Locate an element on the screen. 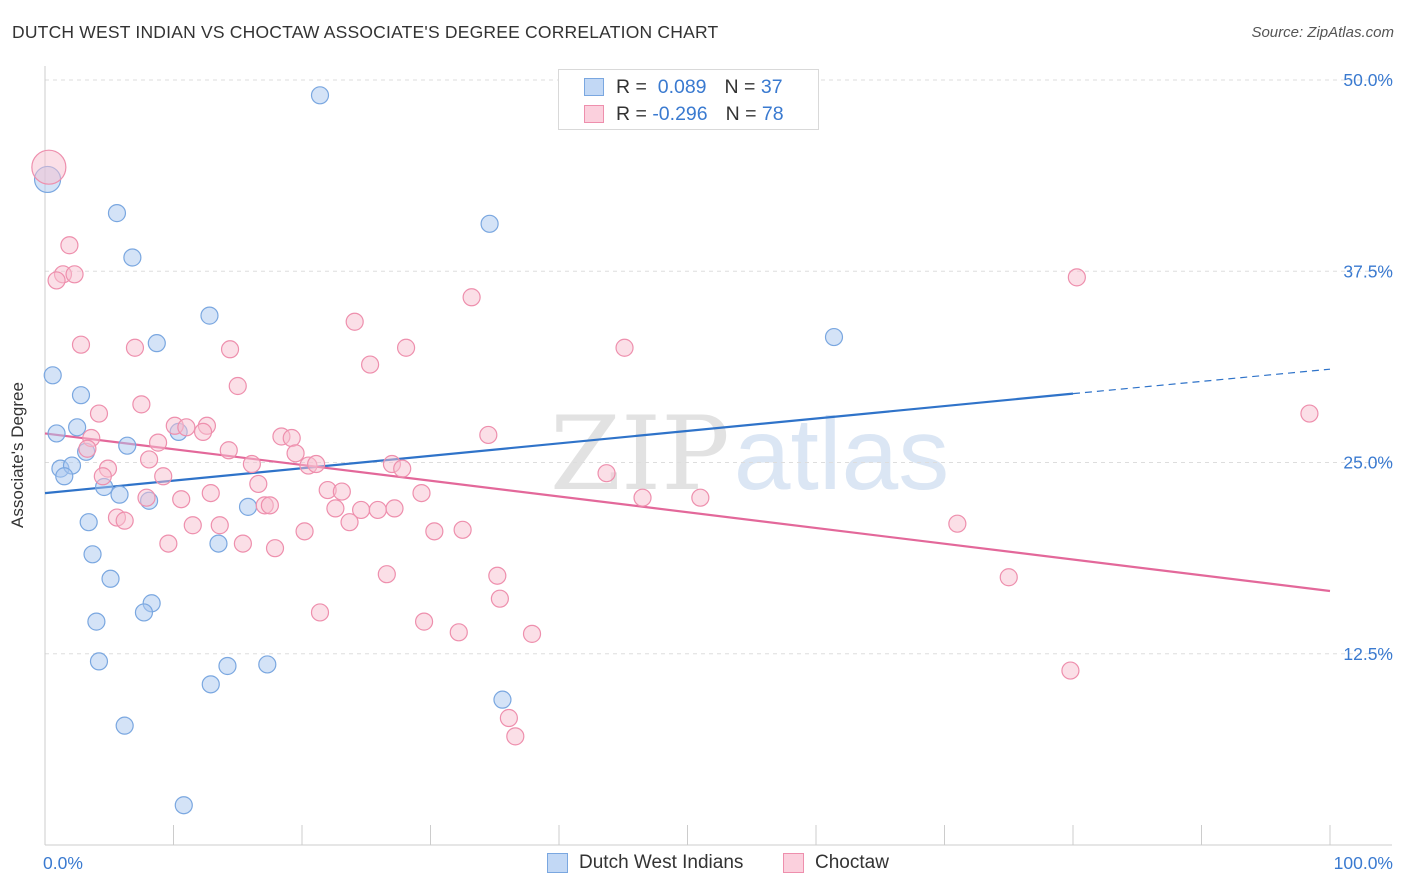 This screenshot has height=892, width=1406. n-value: 37 is located at coordinates (771, 86).